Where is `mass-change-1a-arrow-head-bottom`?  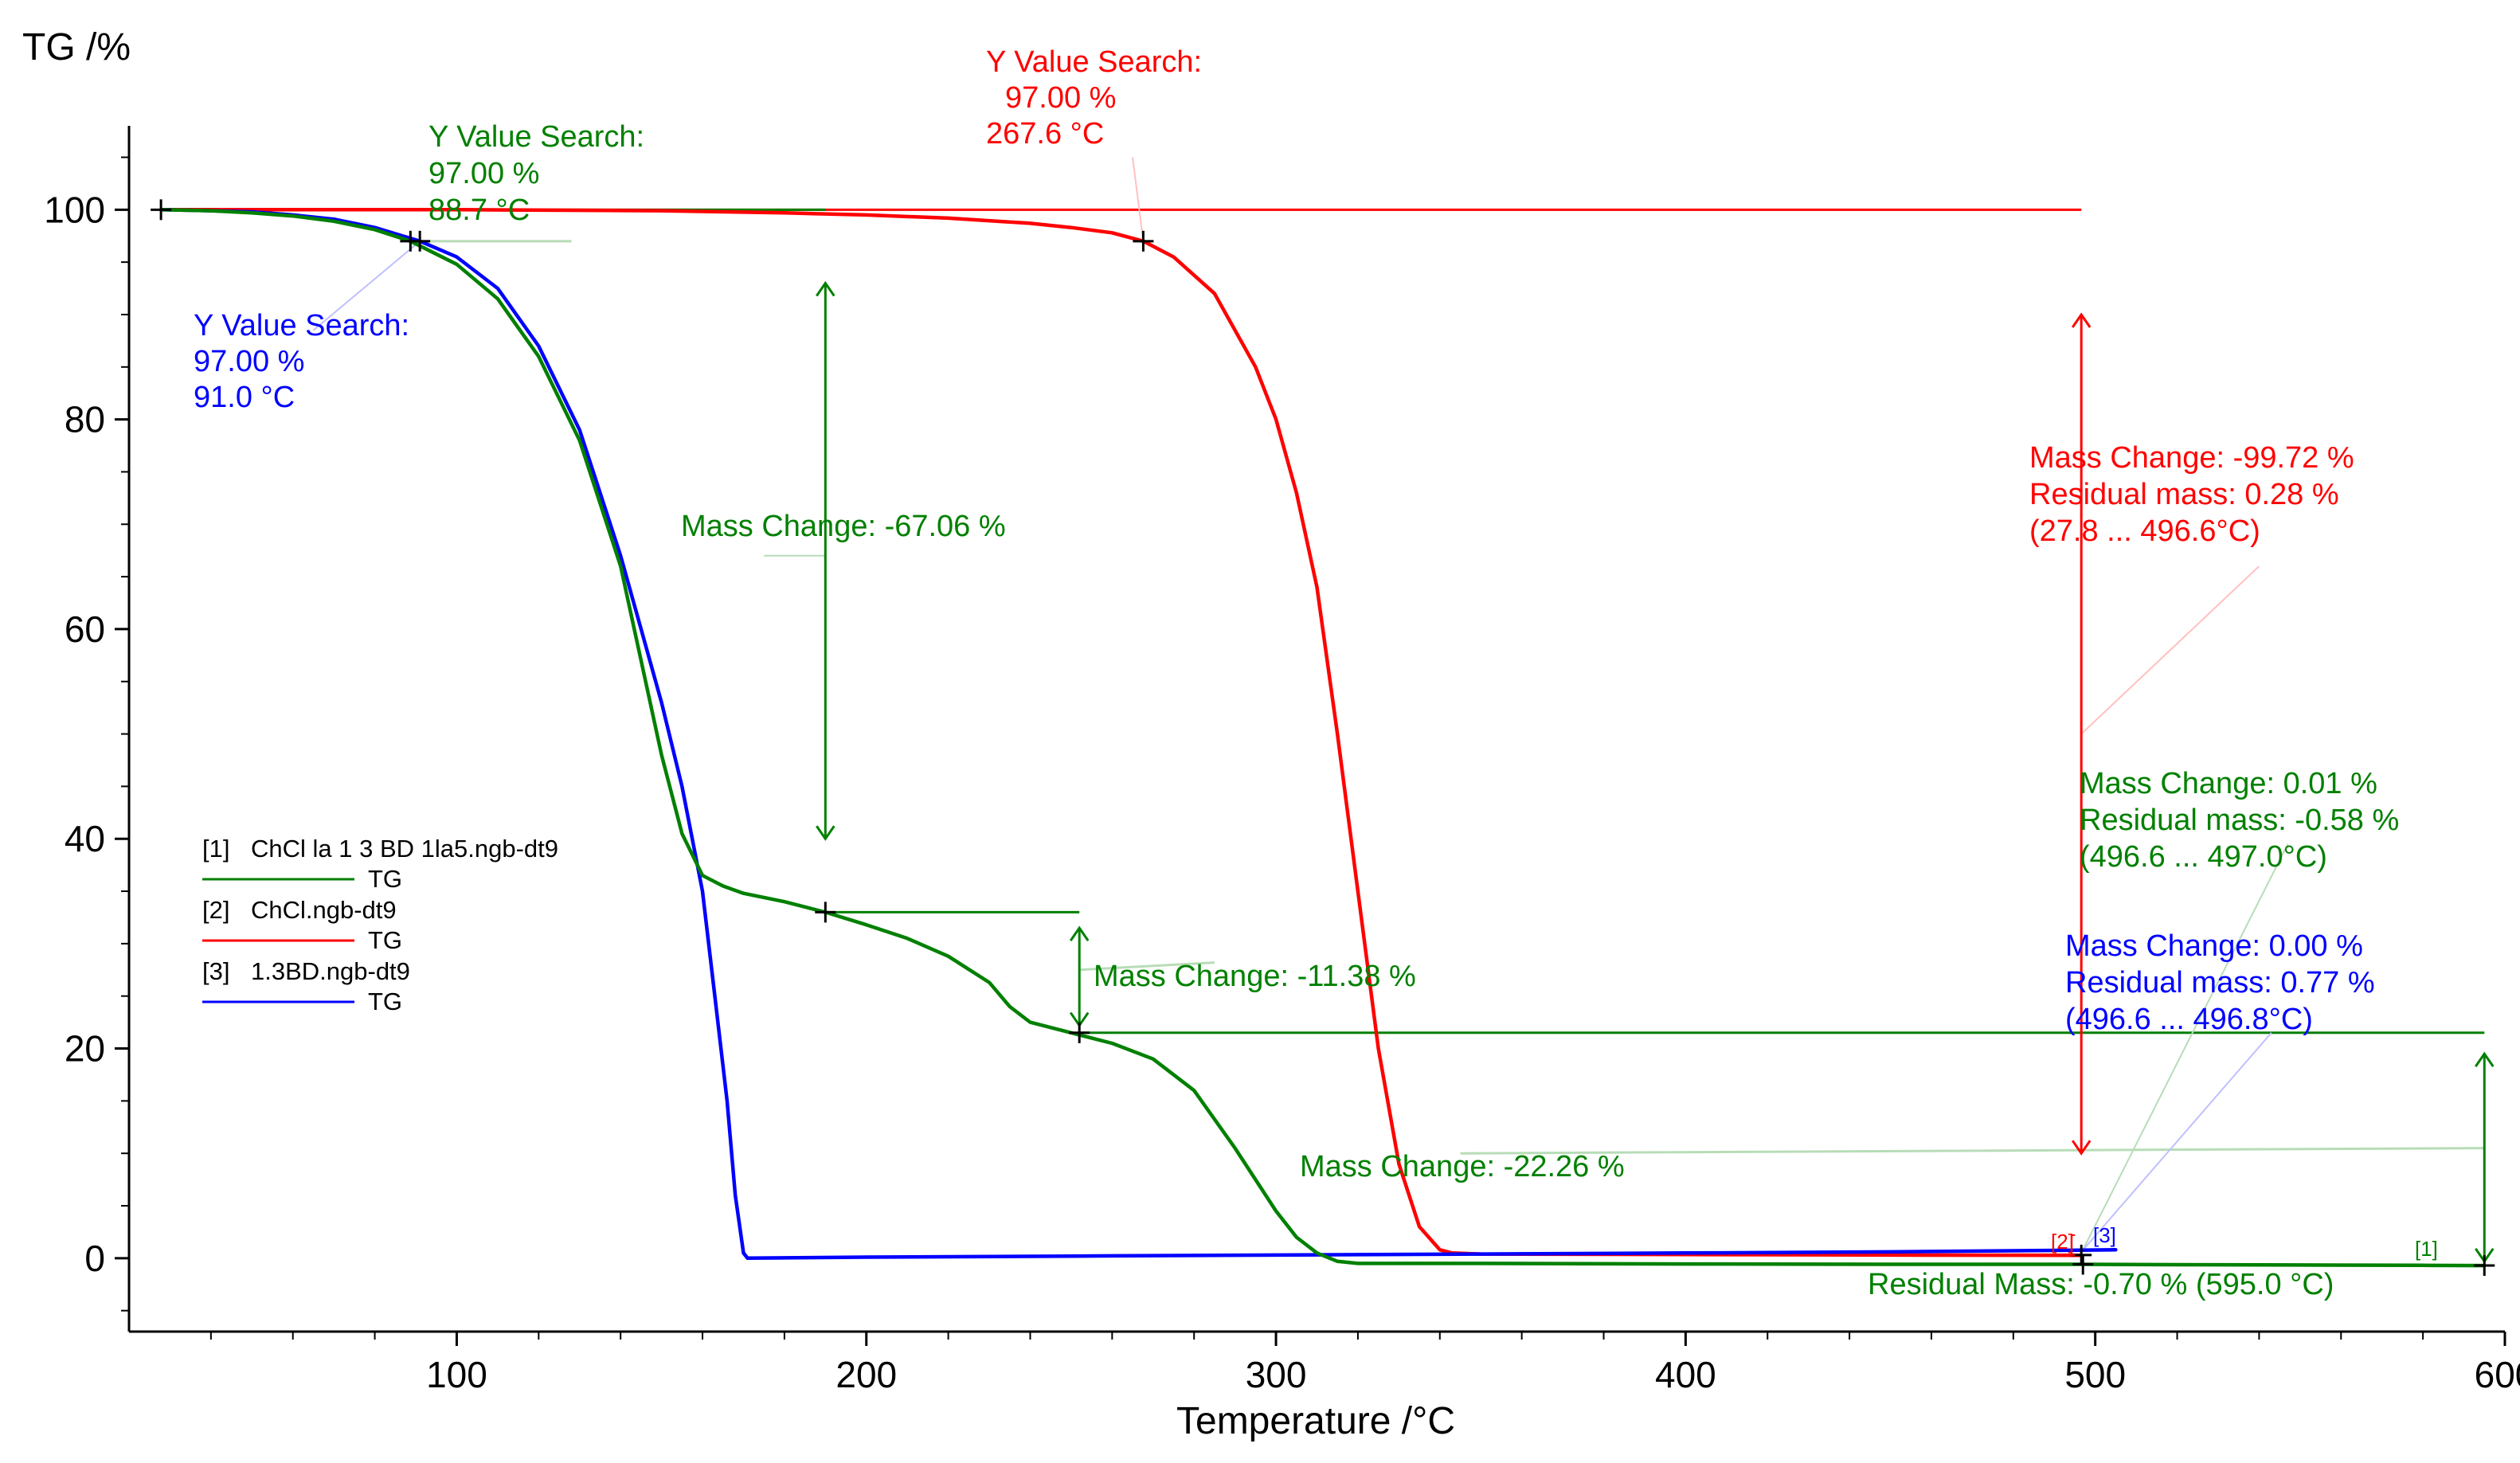 mass-change-1a-arrow-head-bottom is located at coordinates (825, 833).